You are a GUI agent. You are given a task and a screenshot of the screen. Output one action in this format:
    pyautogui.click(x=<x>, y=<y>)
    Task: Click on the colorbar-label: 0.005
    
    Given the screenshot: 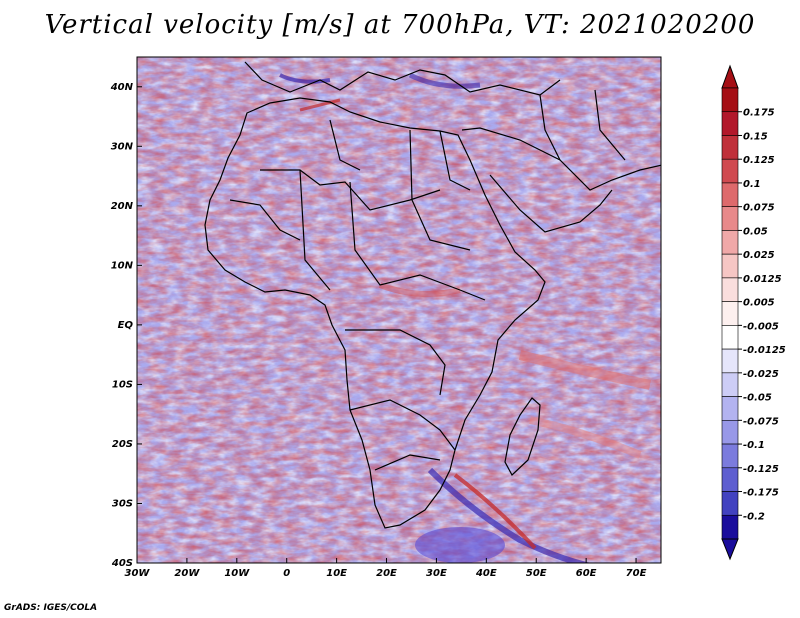 What is the action you would take?
    pyautogui.click(x=759, y=303)
    